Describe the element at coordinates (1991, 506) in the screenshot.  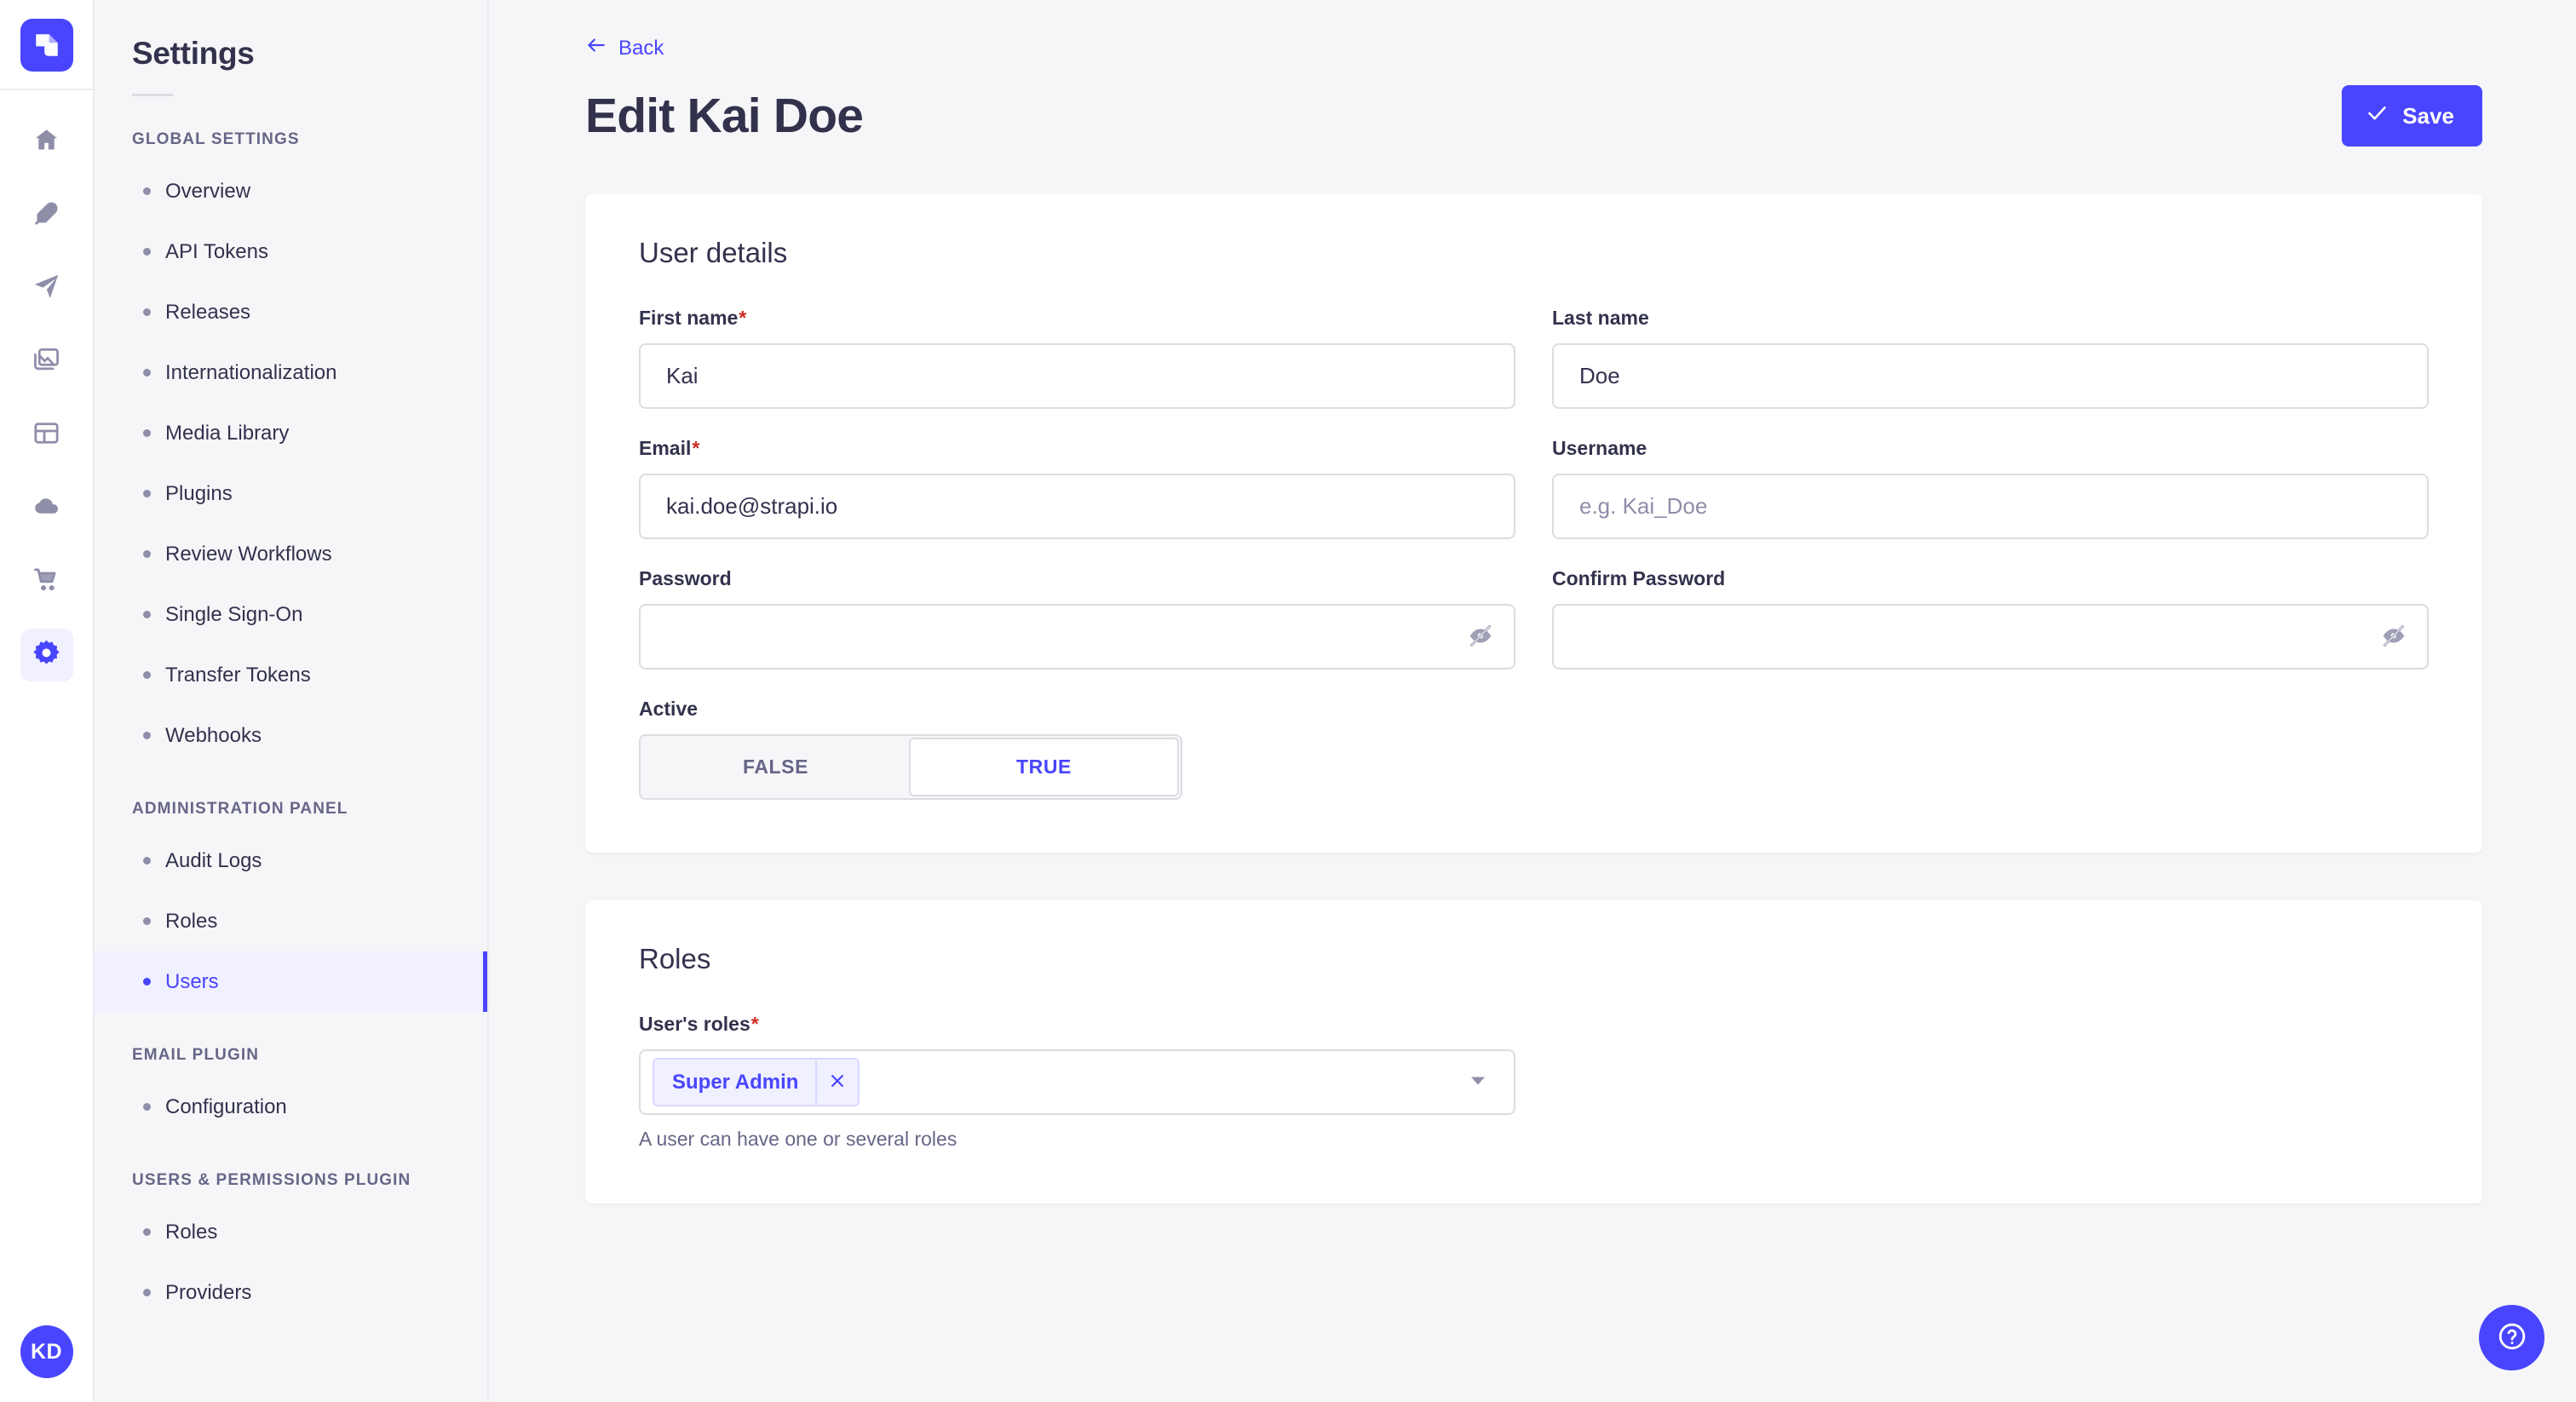
I see `username-input` at that location.